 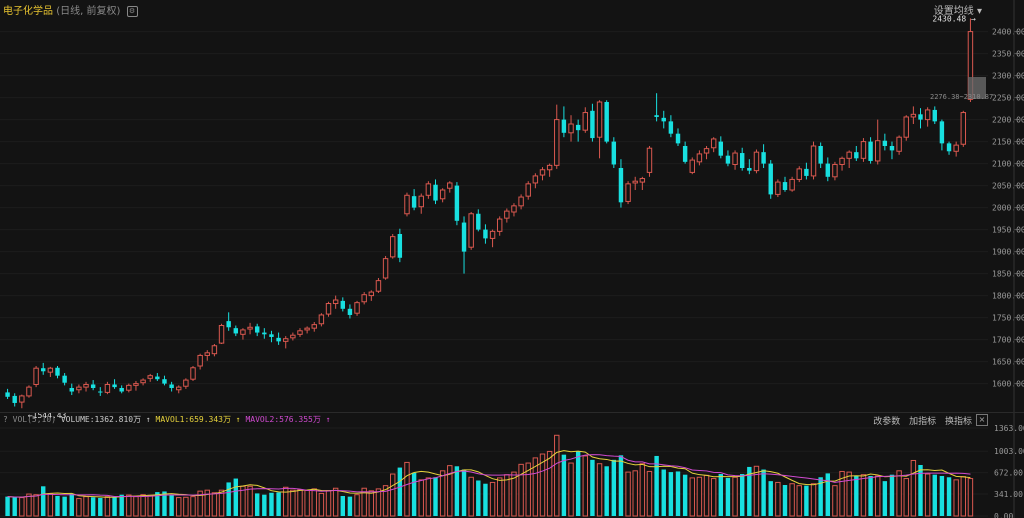 What do you see at coordinates (958, 422) in the screenshot?
I see `switch-indicator-button: 换指标` at bounding box center [958, 422].